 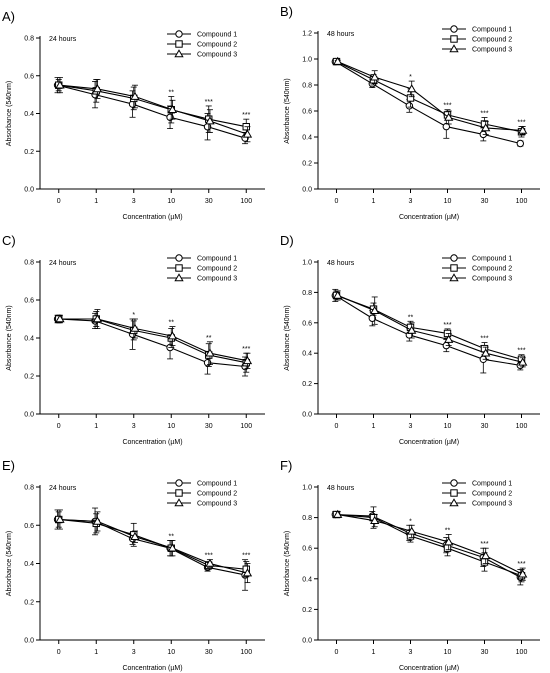 What do you see at coordinates (287, 240) in the screenshot?
I see `panel-label: D)` at bounding box center [287, 240].